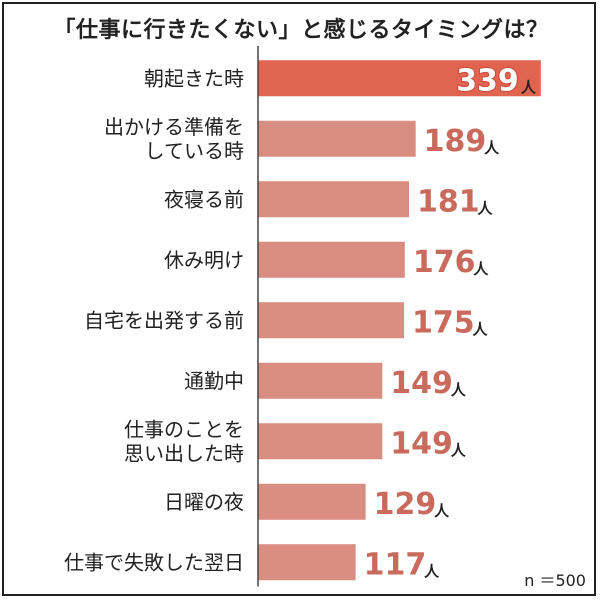 This screenshot has width=600, height=600. What do you see at coordinates (405, 504) in the screenshot?
I see `value-label-7: 129` at bounding box center [405, 504].